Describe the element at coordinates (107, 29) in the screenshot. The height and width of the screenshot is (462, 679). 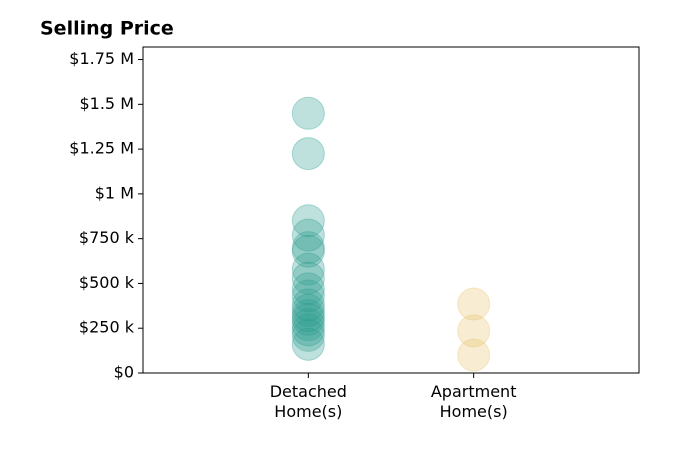
I see `chart-title: Selling Price` at that location.